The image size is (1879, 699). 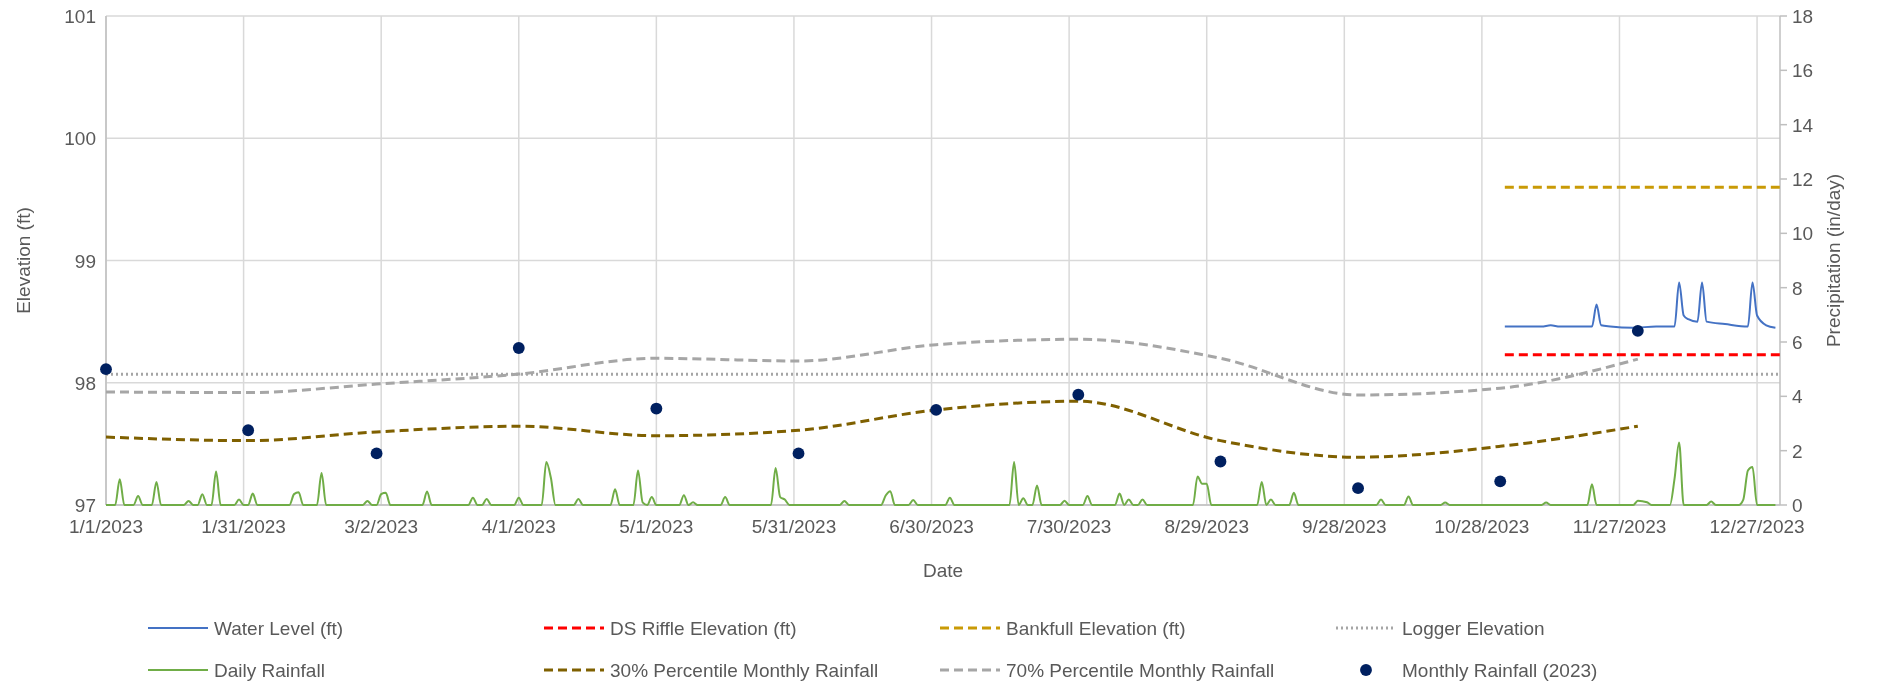 I want to click on y-axis-title: Elevation (ft), so click(x=23, y=260).